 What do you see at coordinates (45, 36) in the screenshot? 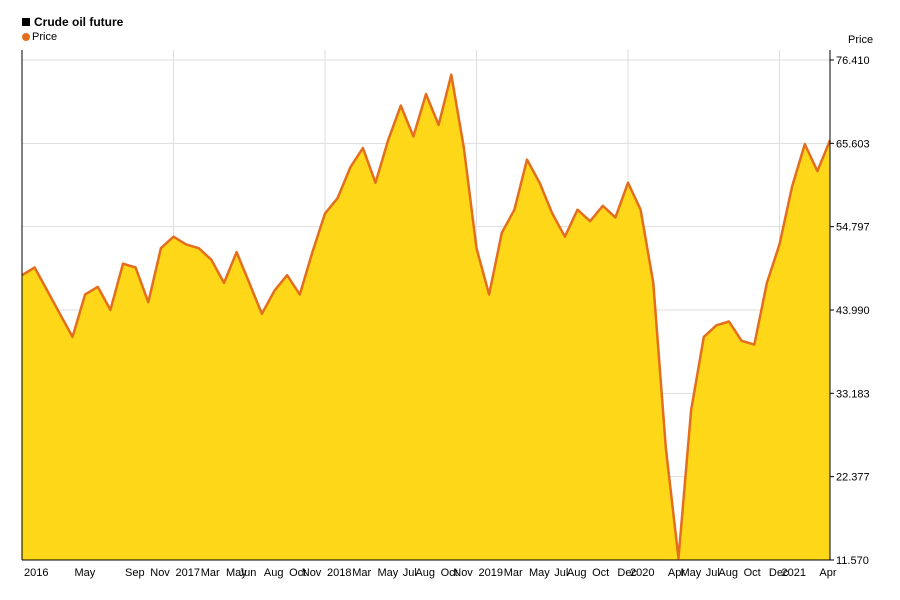
I see `legend-series-label: Price` at bounding box center [45, 36].